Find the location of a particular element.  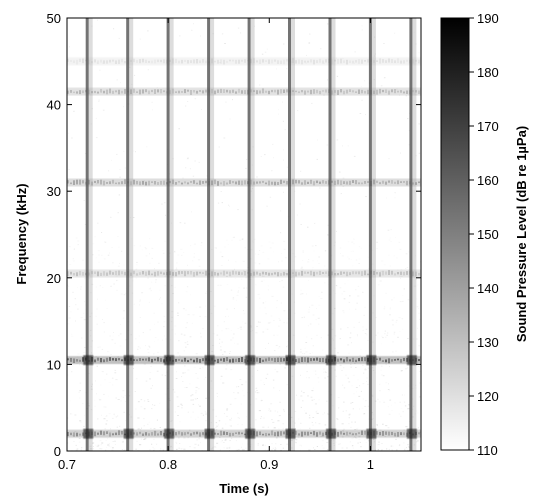

x-tick-label: 0.9 is located at coordinates (269, 464).